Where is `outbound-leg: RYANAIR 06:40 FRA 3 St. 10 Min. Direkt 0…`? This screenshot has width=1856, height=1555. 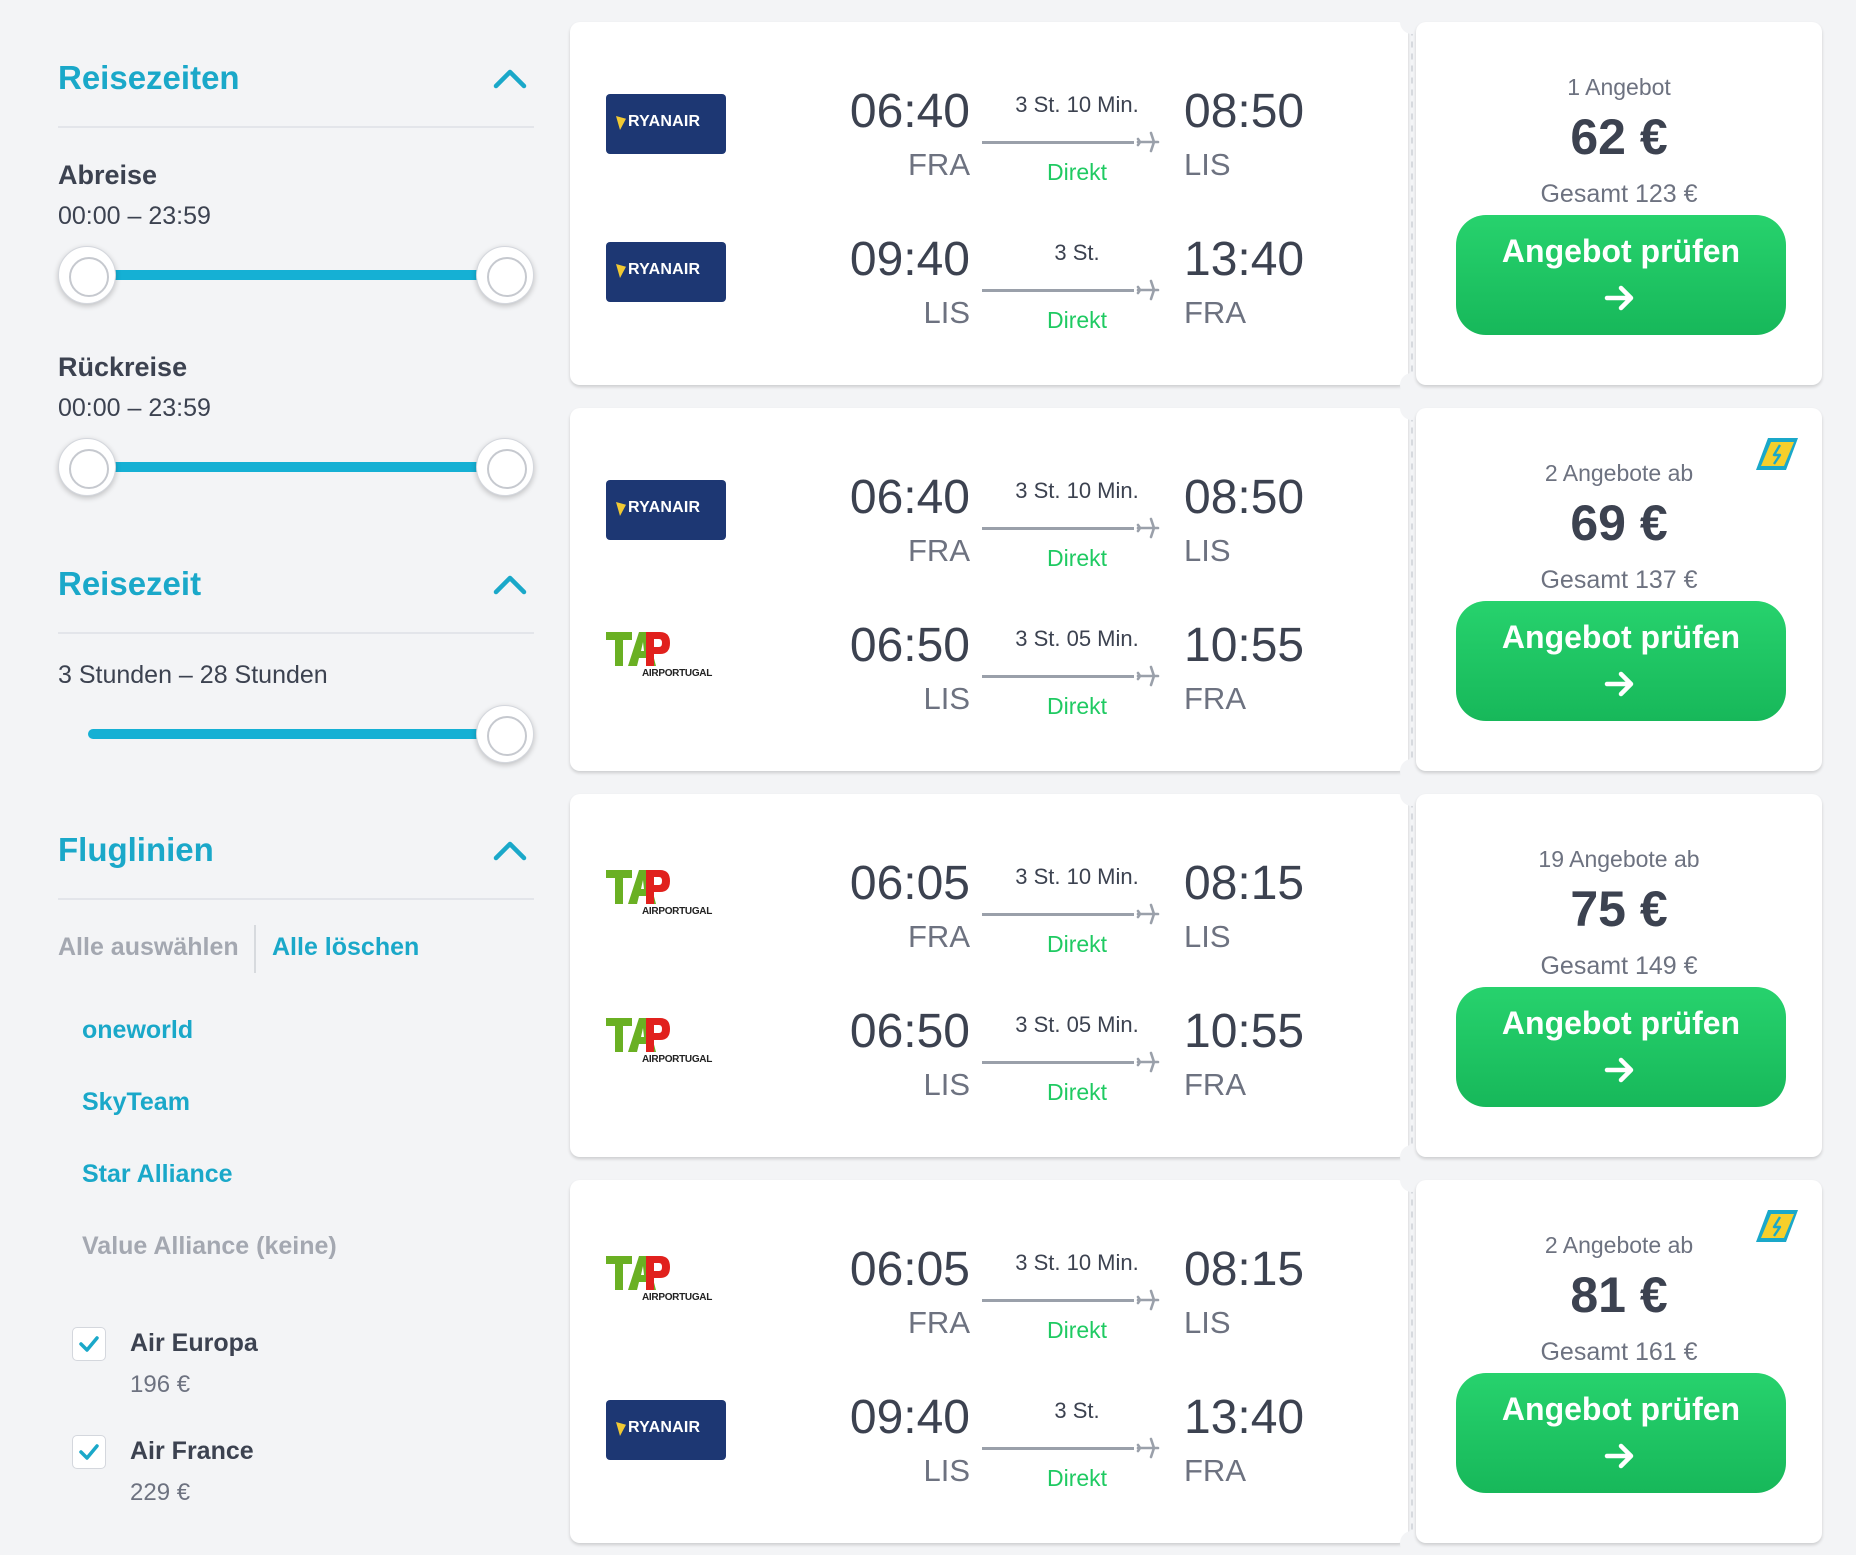
outbound-leg: RYANAIR 06:40 FRA 3 St. 10 Min. Direkt 0… is located at coordinates (989, 119).